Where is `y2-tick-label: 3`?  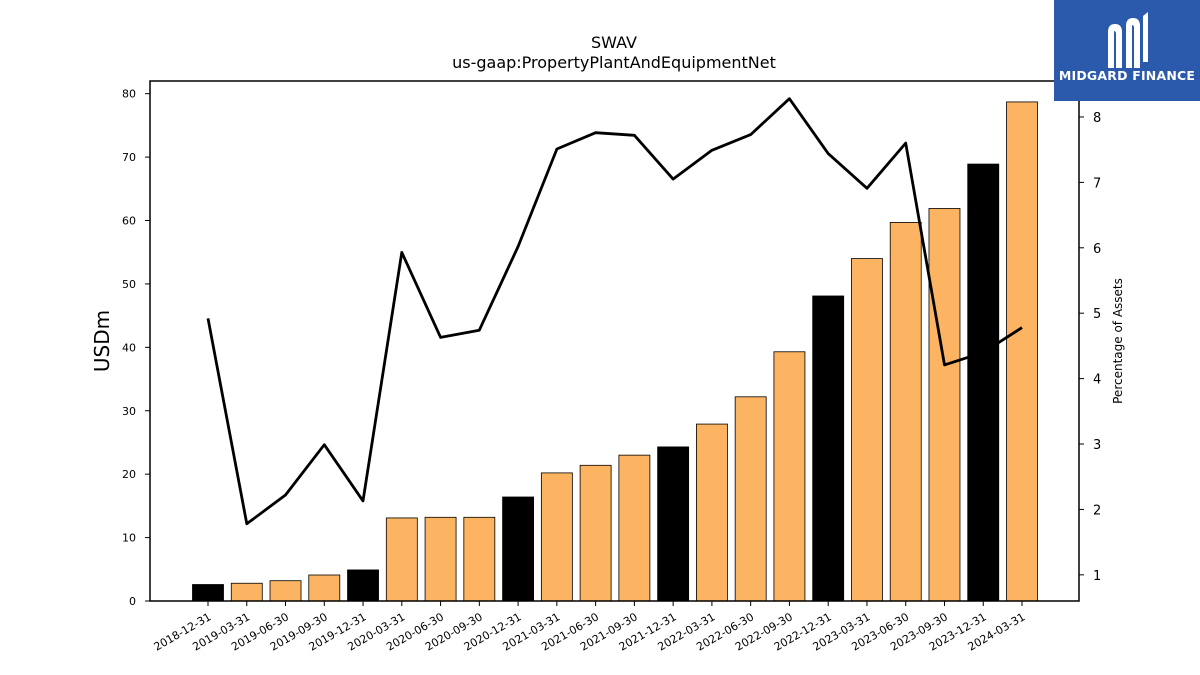 y2-tick-label: 3 is located at coordinates (1097, 445).